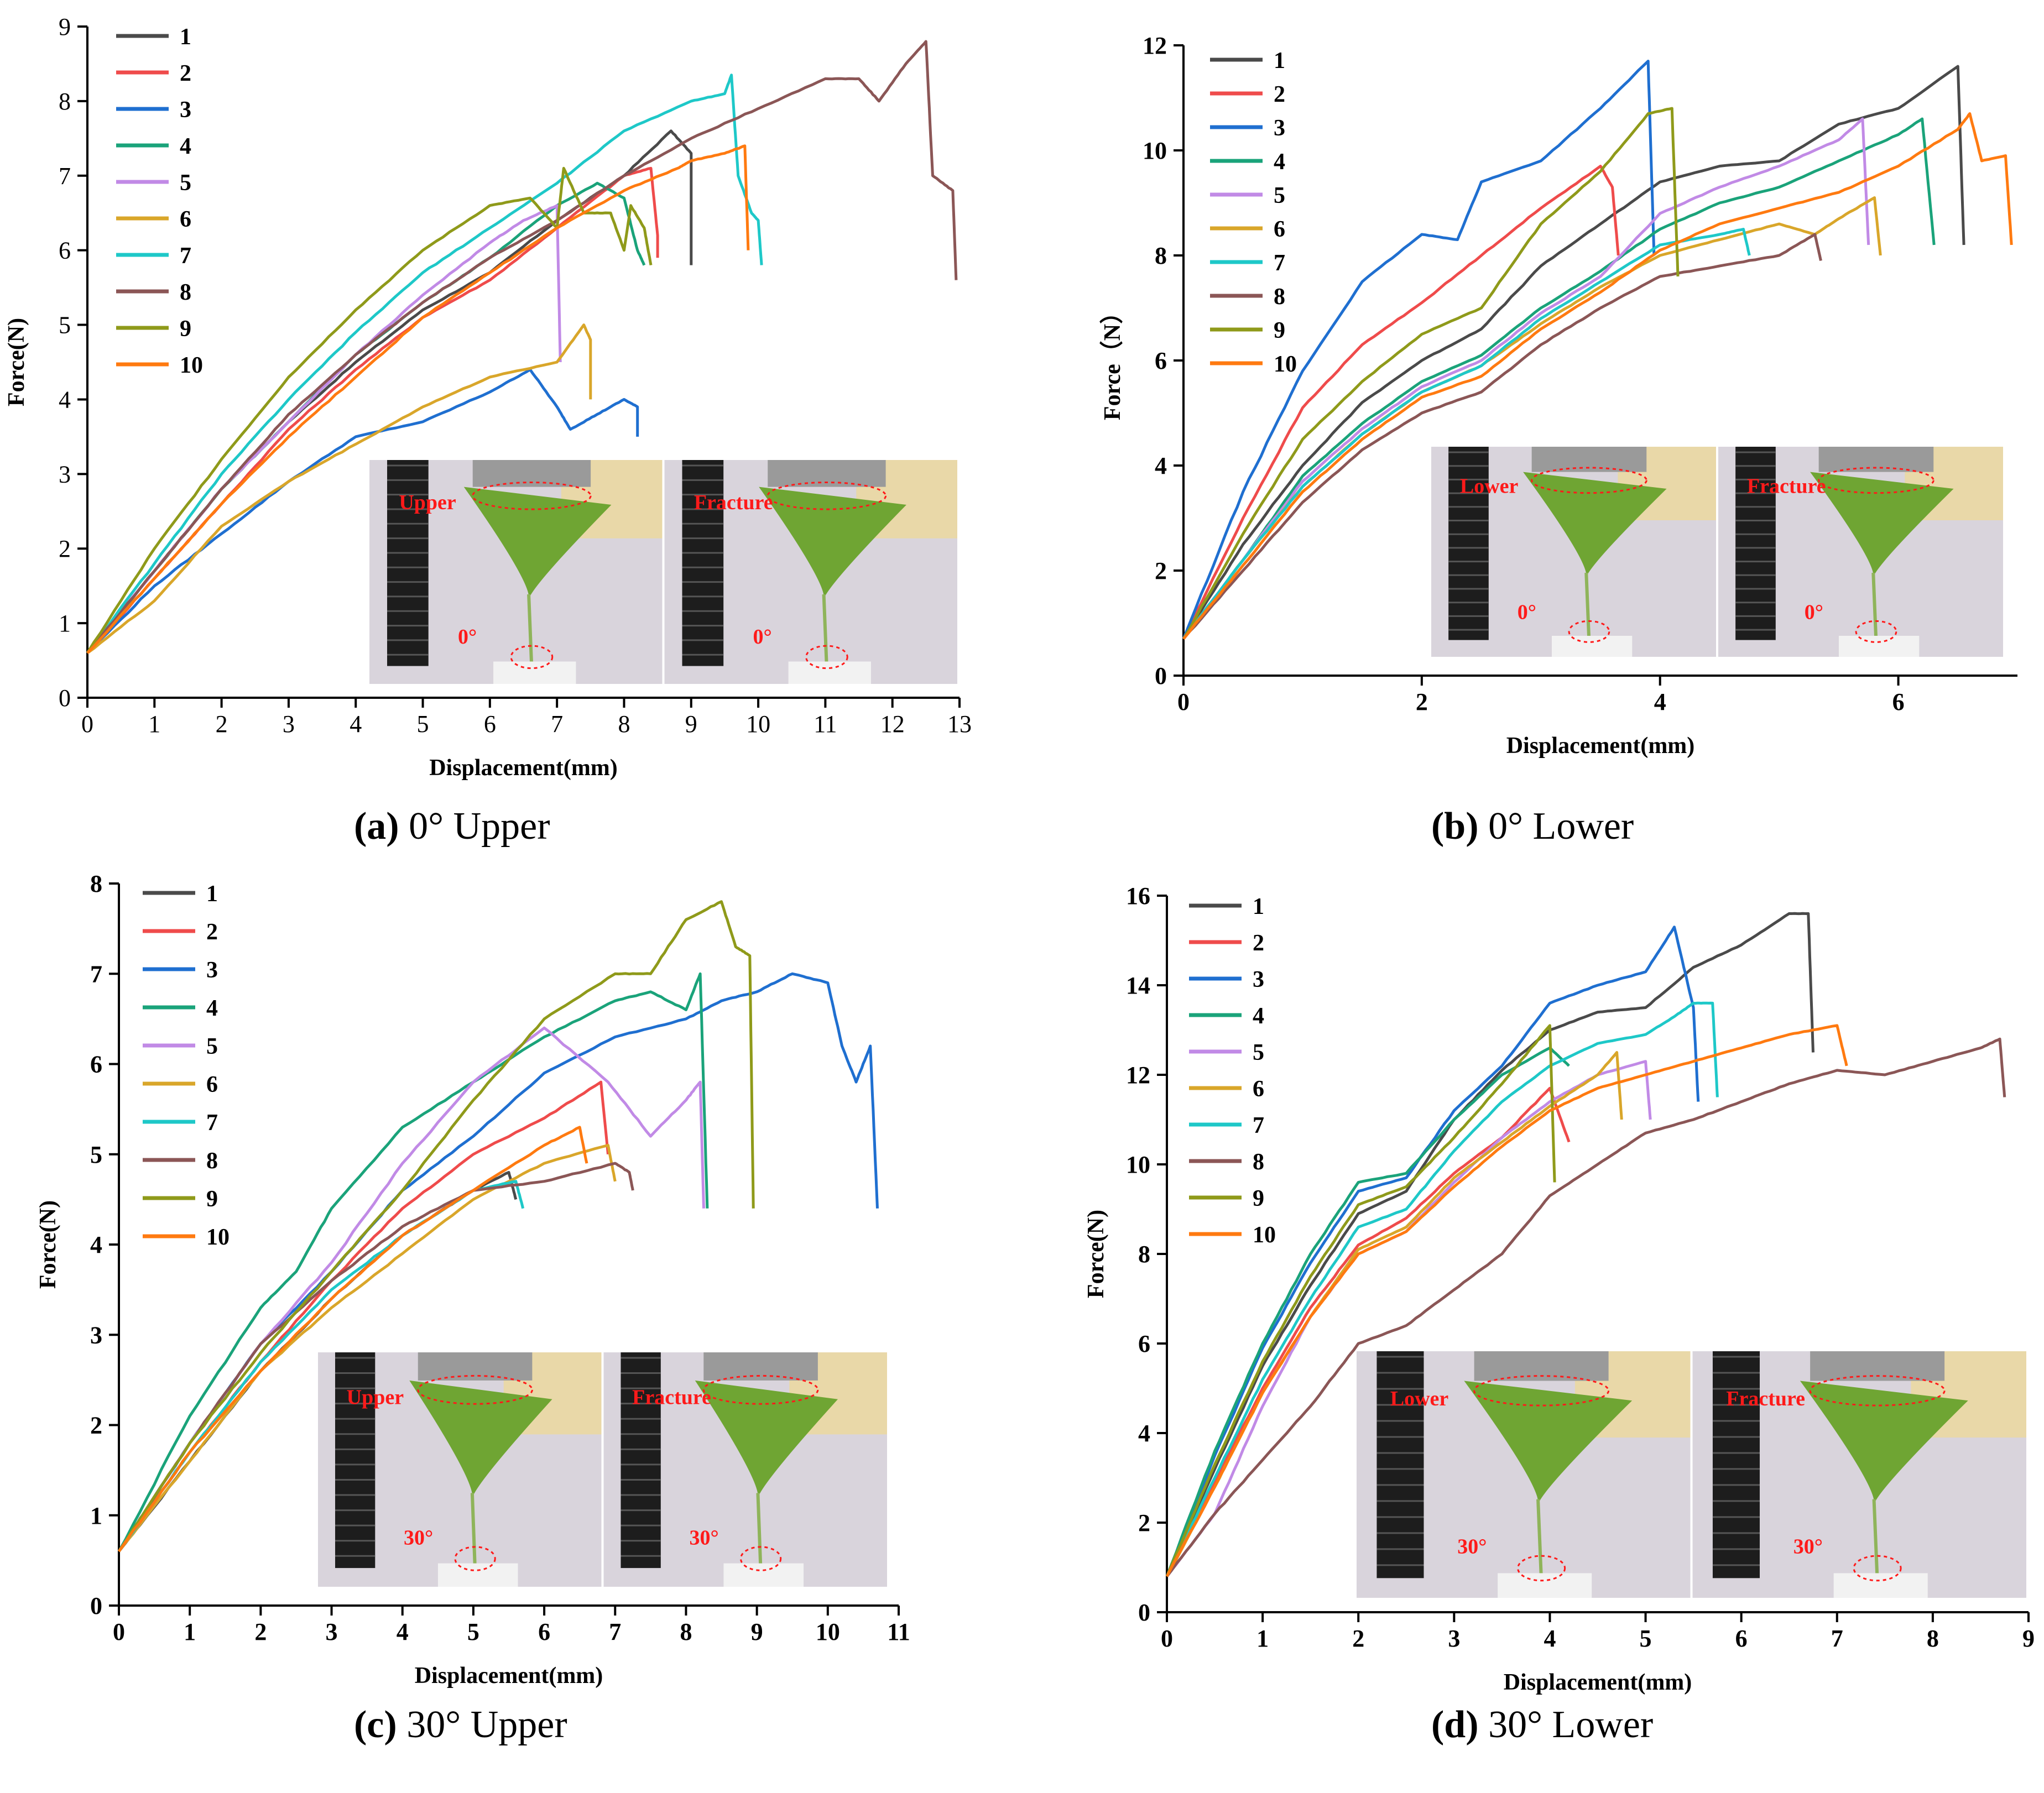 The height and width of the screenshot is (1793, 2044). Describe the element at coordinates (460, 1725) in the screenshot. I see `caption-c: (c) 30° Upper` at that location.